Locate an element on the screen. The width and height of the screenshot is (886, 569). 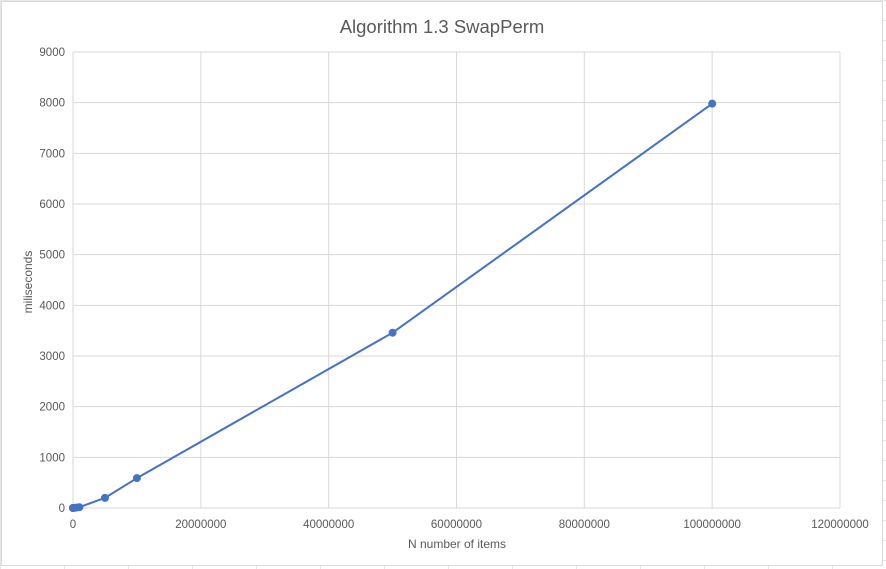
y-tick-label: 3000 is located at coordinates (52, 357).